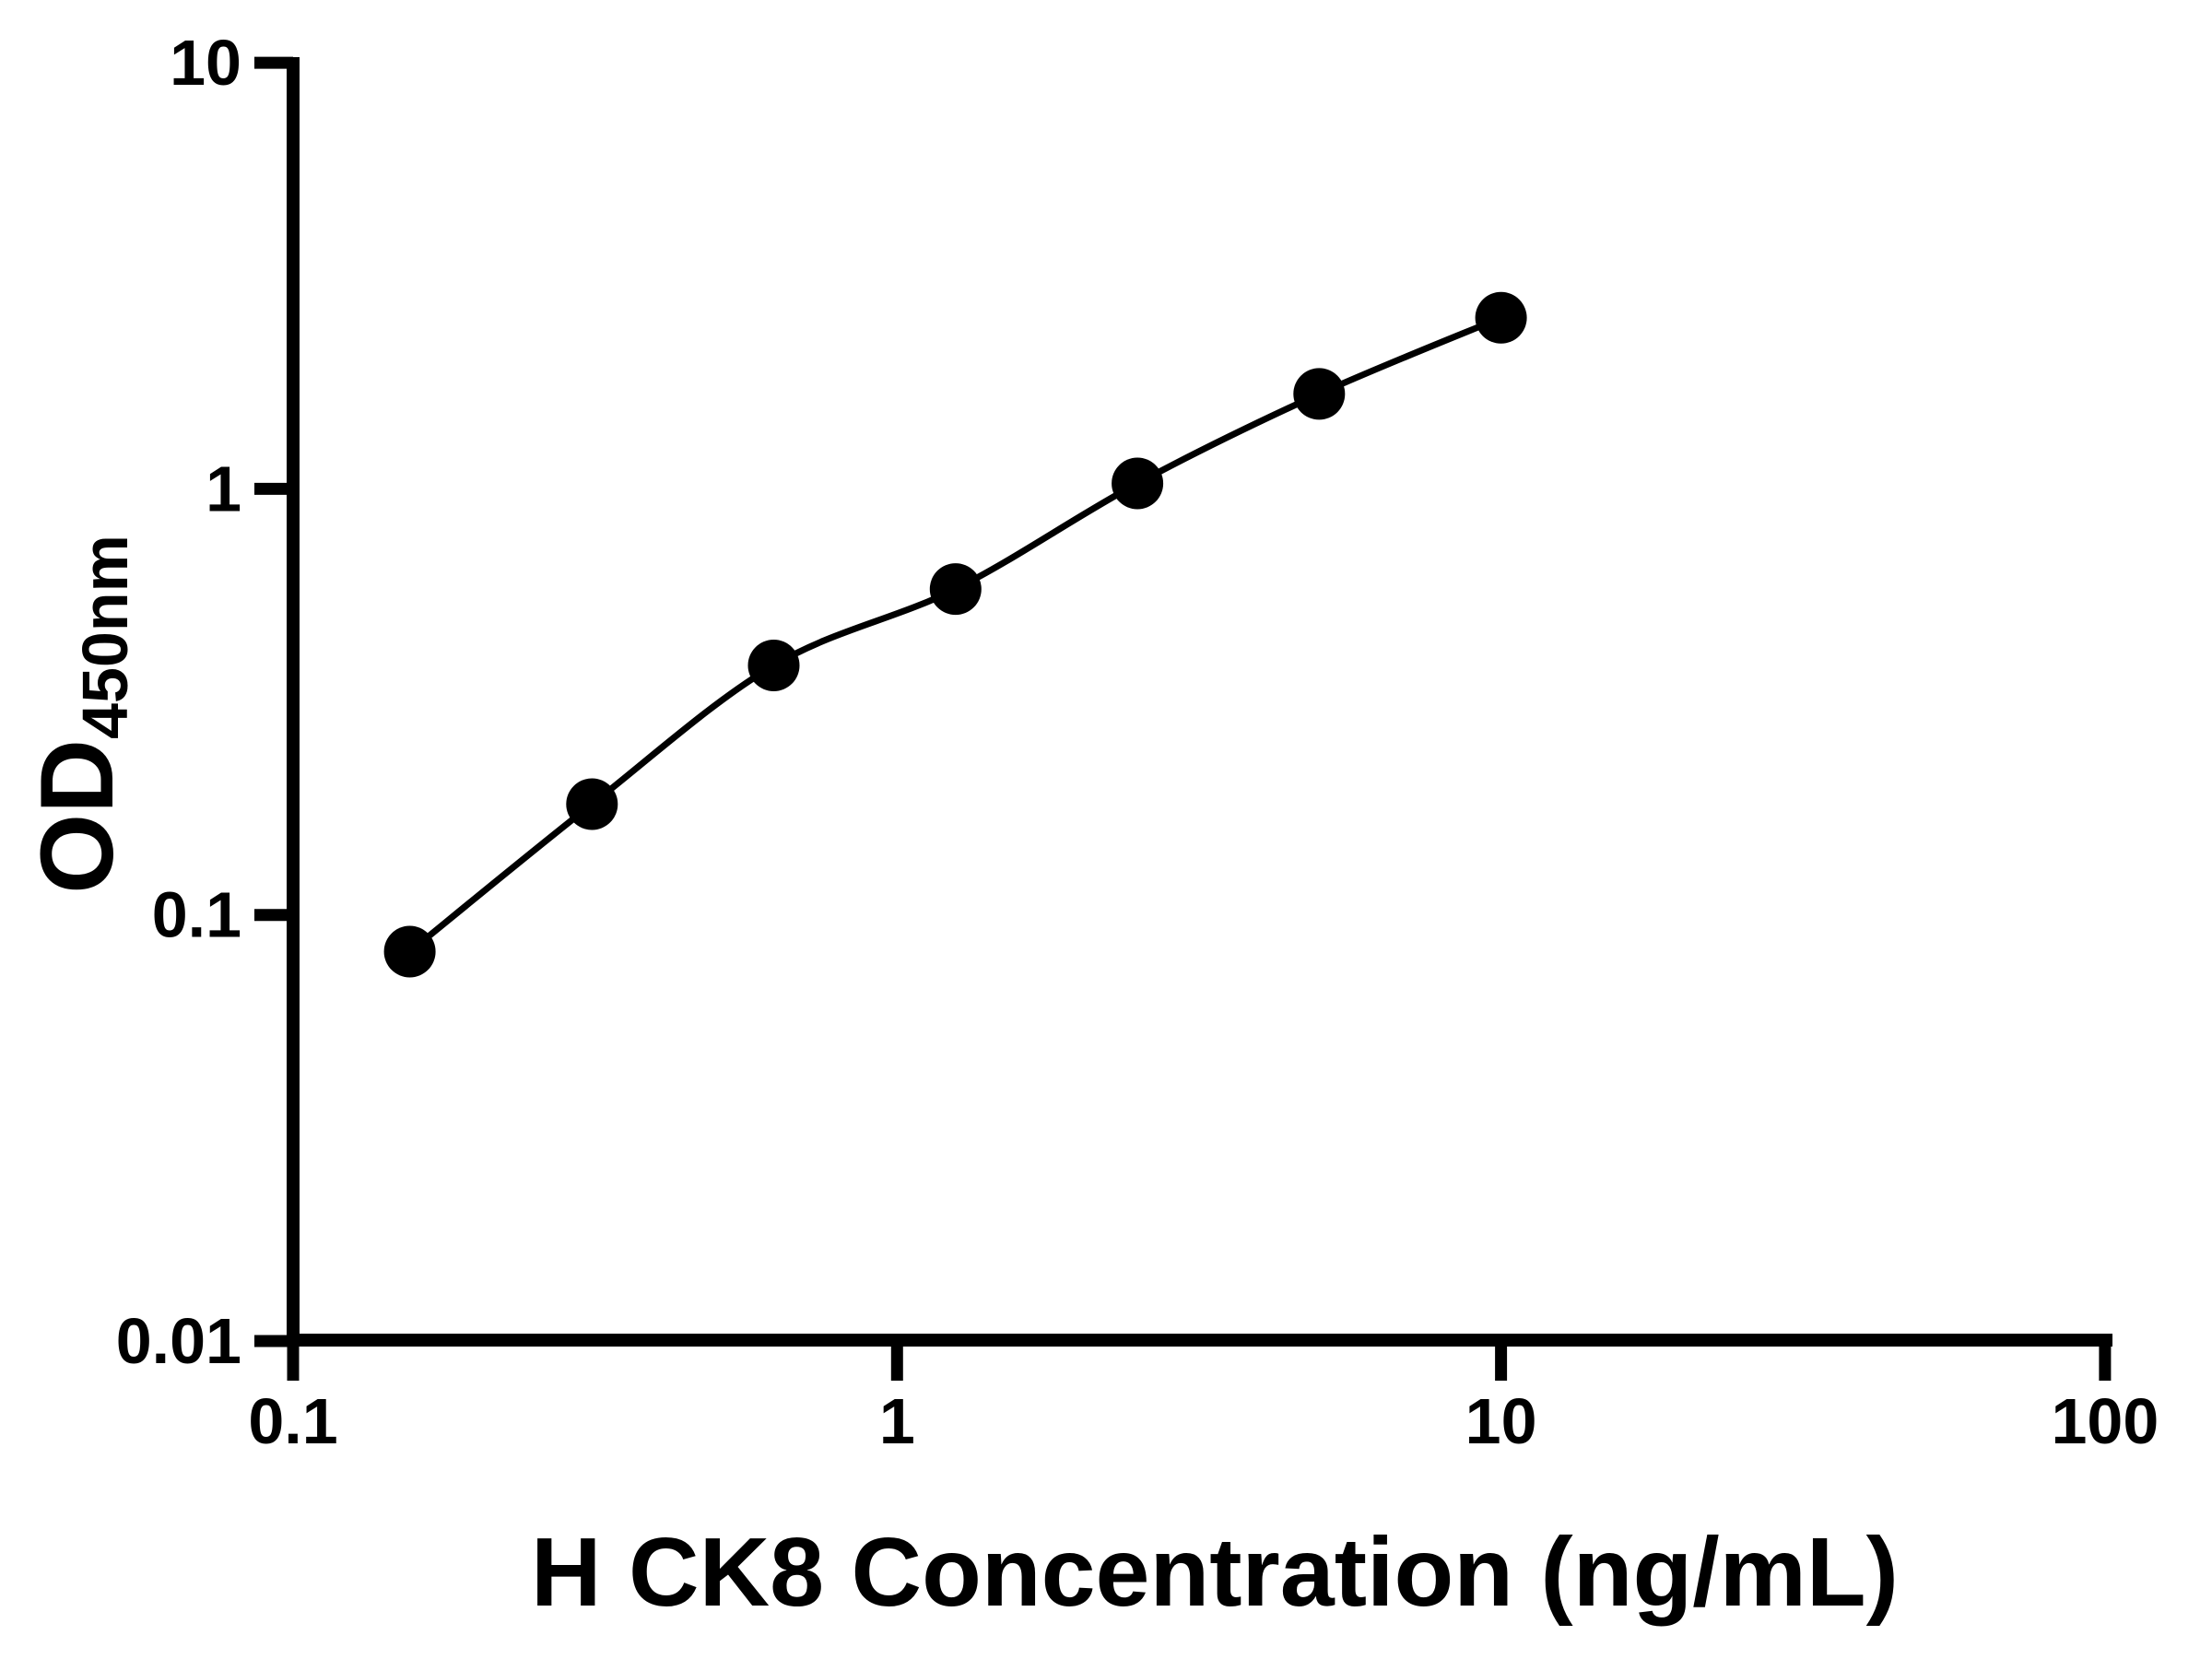 Image resolution: width=2212 pixels, height=1659 pixels. What do you see at coordinates (178, 1341) in the screenshot?
I see `y-tick-label: 0.01` at bounding box center [178, 1341].